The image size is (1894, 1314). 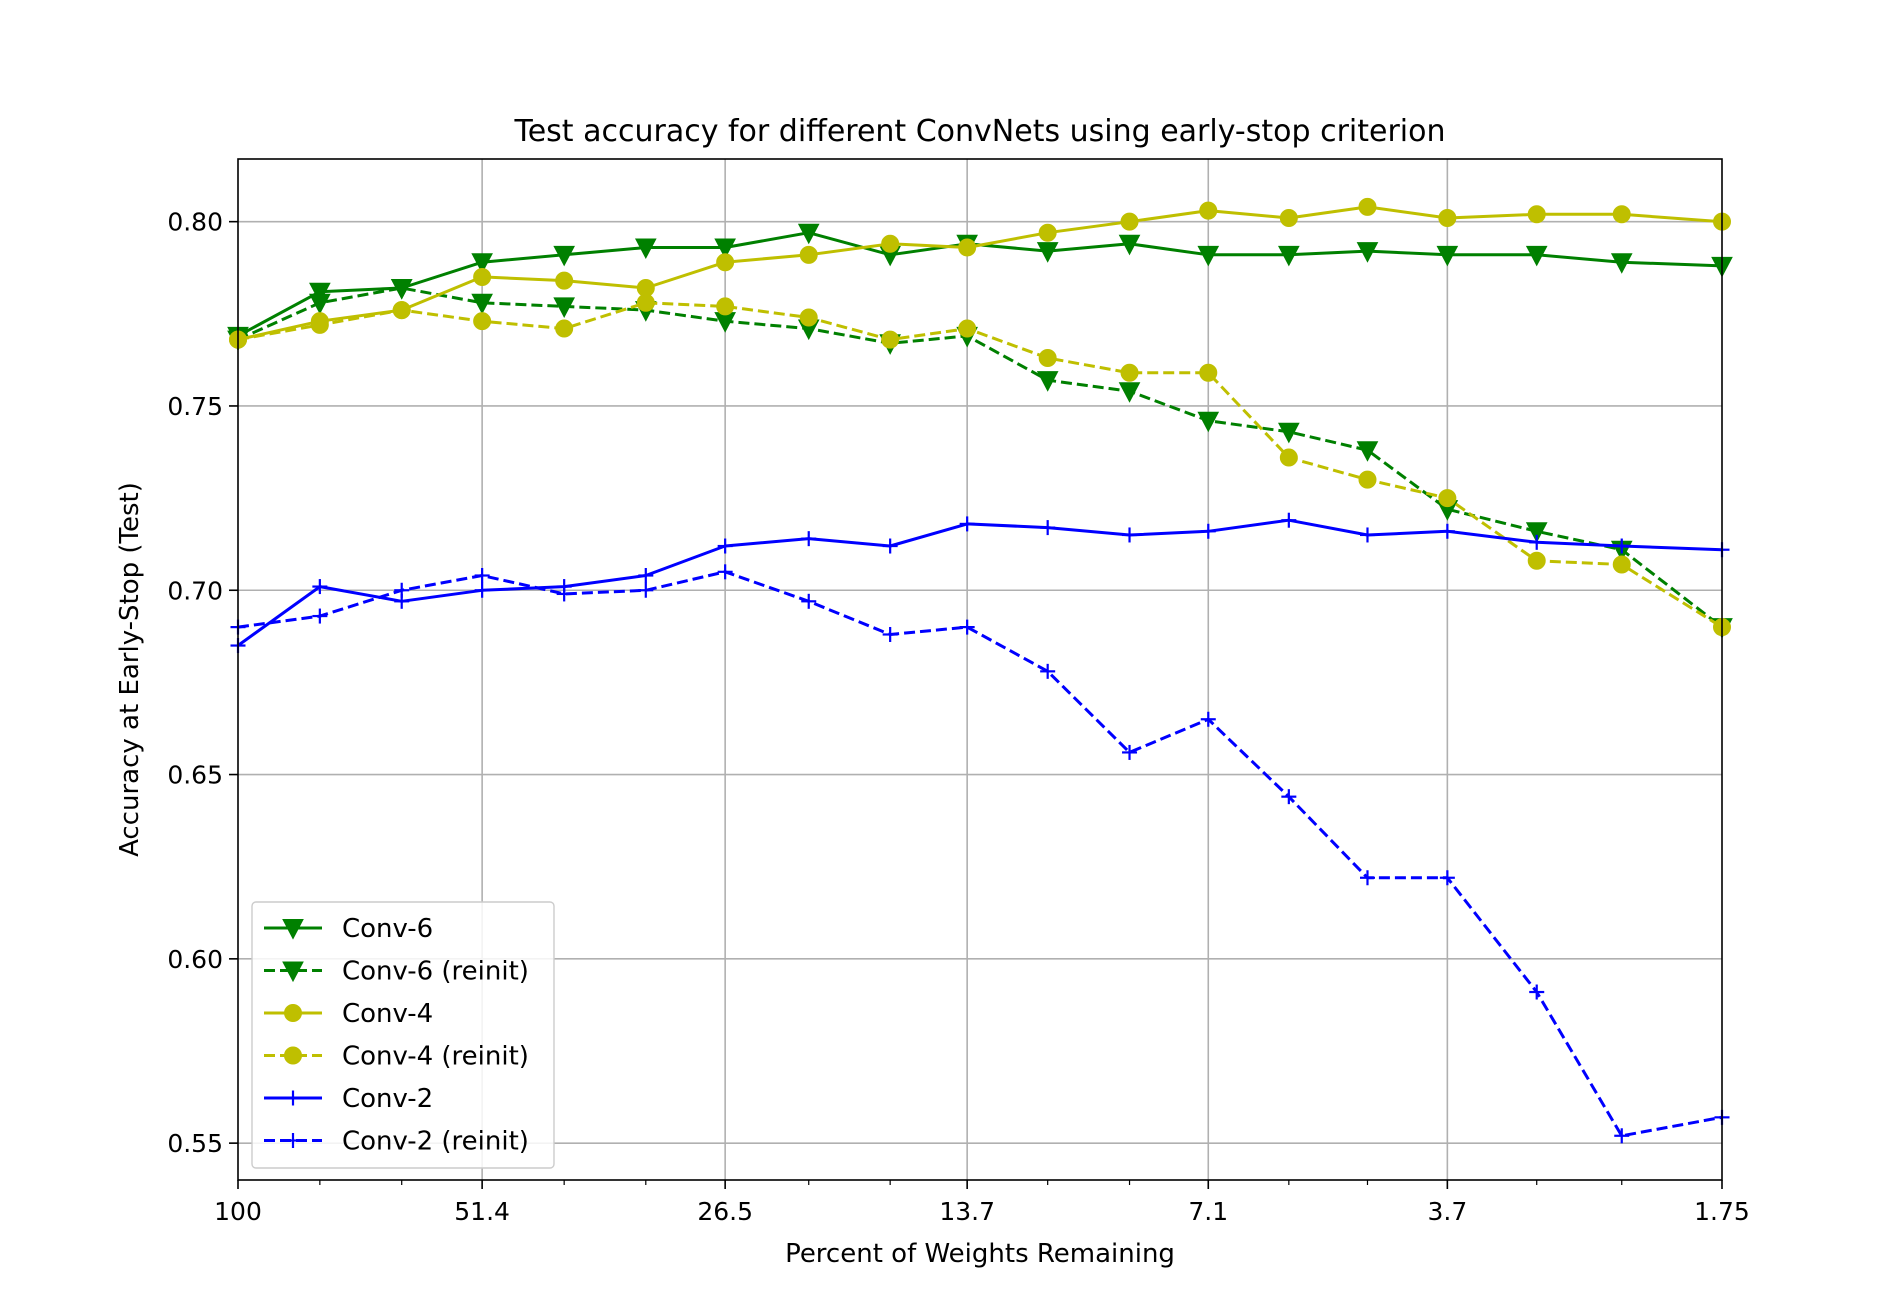 I want to click on legend-label: Conv-4 (reinit), so click(x=435, y=1057).